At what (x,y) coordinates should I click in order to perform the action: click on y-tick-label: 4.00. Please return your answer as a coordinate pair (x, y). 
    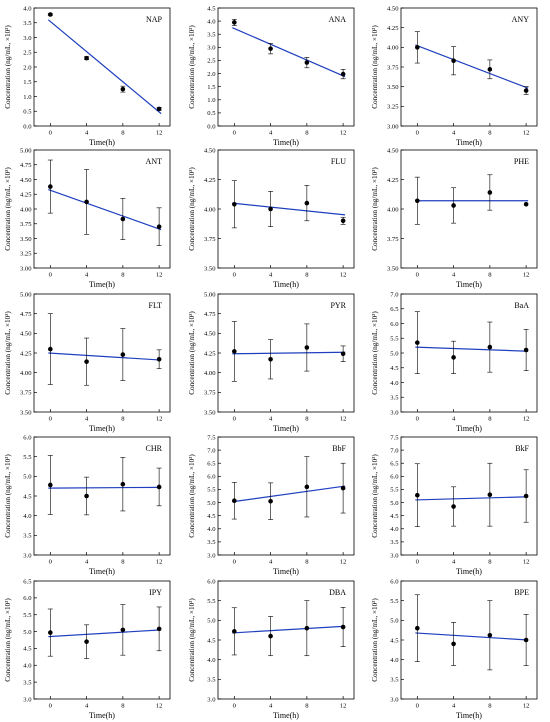
    Looking at the image, I should click on (393, 209).